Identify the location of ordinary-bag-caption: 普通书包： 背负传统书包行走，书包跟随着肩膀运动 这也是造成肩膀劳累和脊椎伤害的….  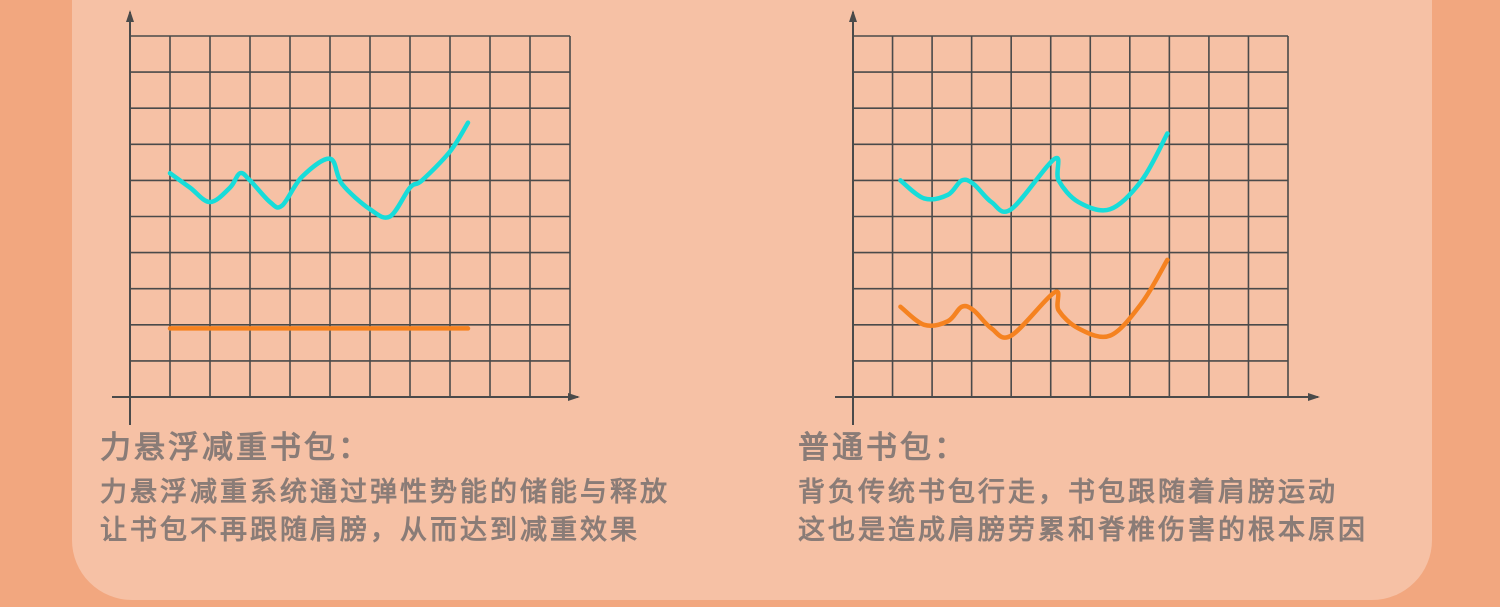
(1083, 490).